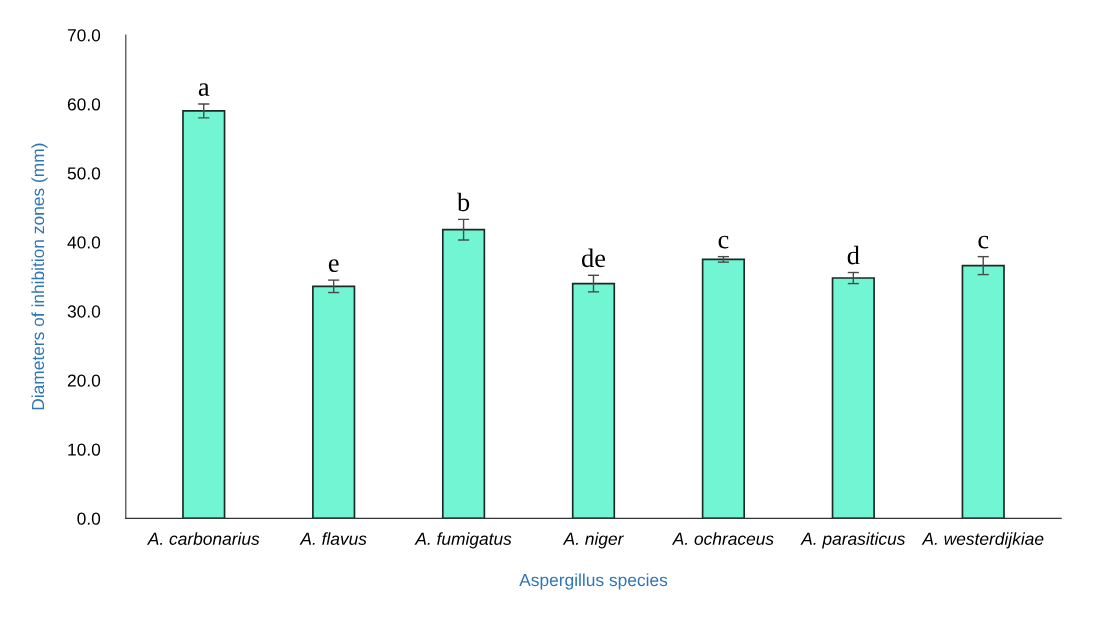  I want to click on x-tick-label: A. niger, so click(593, 540).